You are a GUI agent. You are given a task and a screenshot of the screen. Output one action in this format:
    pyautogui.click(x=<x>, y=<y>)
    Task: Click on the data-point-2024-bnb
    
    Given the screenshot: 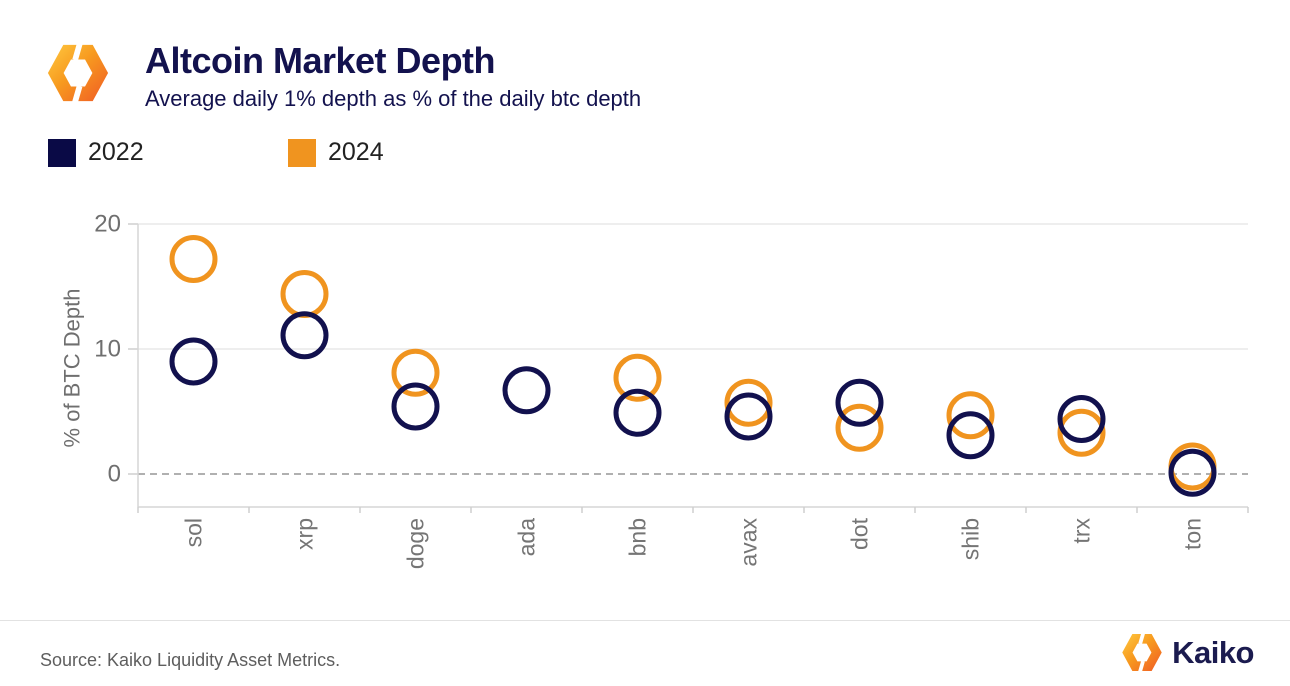 What is the action you would take?
    pyautogui.click(x=637, y=377)
    